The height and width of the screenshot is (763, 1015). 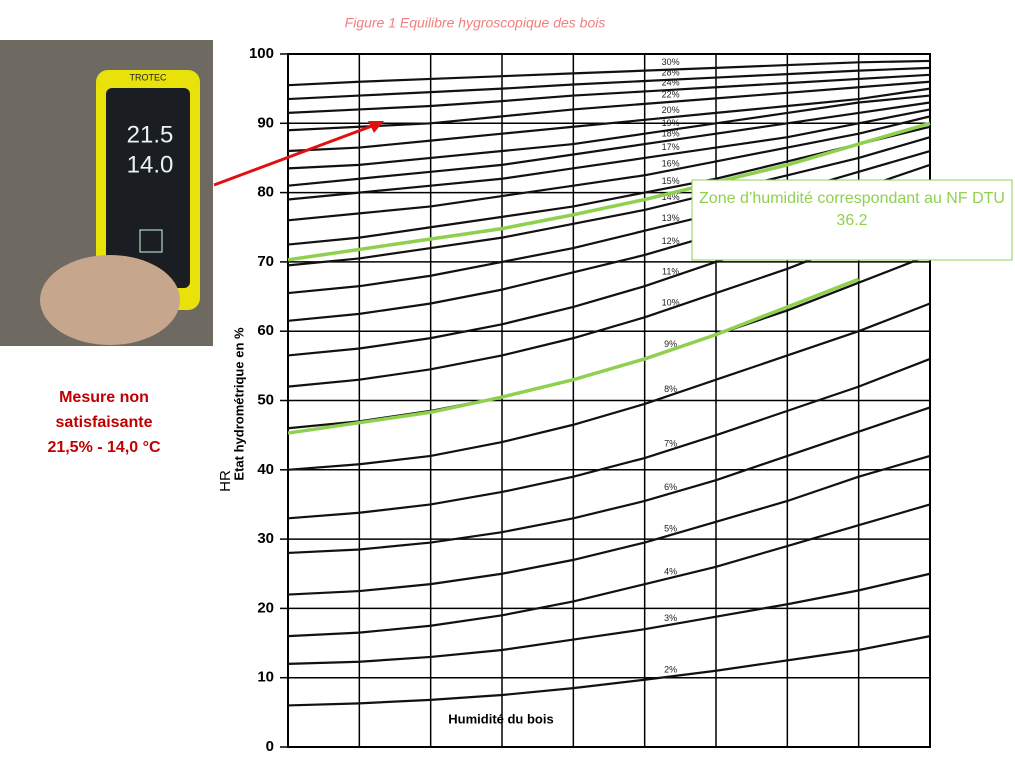 I want to click on curve-label: 18%, so click(x=671, y=133).